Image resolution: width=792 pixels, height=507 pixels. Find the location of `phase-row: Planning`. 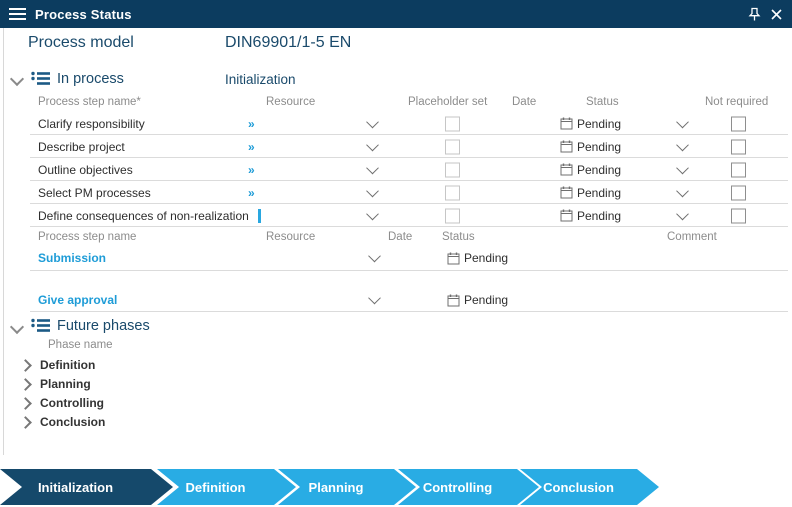

phase-row: Planning is located at coordinates (396, 384).